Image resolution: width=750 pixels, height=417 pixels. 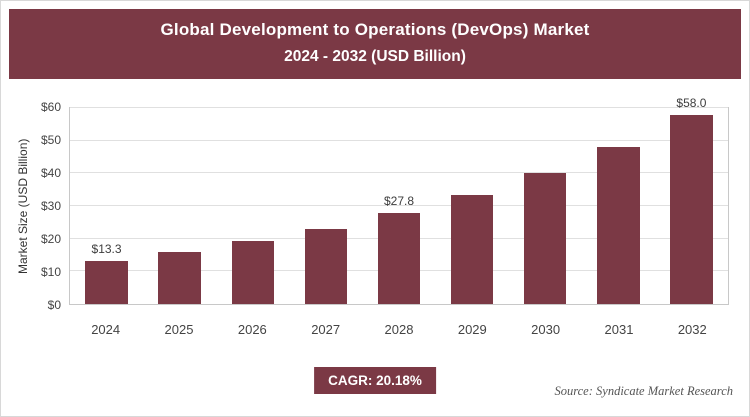 What do you see at coordinates (326, 329) in the screenshot?
I see `x-tick-label-2027: 2027` at bounding box center [326, 329].